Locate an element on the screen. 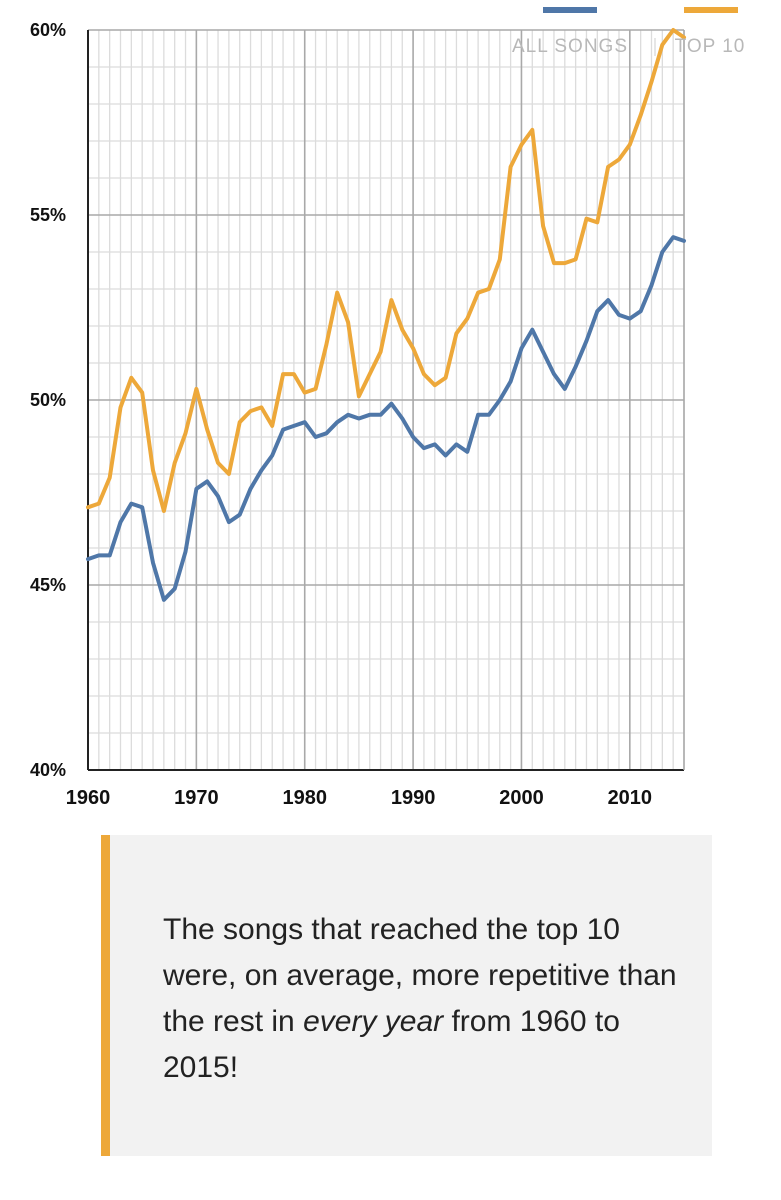 Image resolution: width=781 pixels, height=1200 pixels. legend-label-top-10: TOP 10 is located at coordinates (710, 46).